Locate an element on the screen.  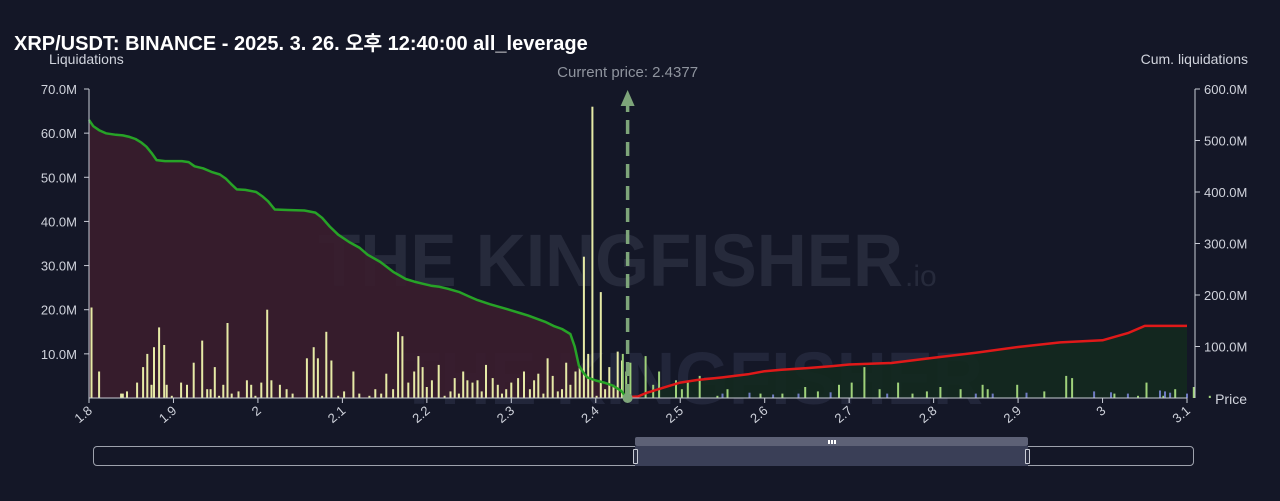
right-axis-tick-label: 200.0M is located at coordinates (1225, 295).